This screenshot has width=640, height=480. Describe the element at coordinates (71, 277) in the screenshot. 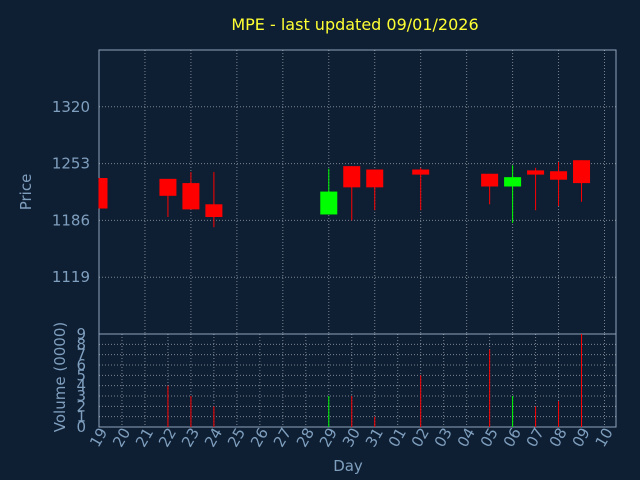

I see `price-tick-label: 1119` at that location.